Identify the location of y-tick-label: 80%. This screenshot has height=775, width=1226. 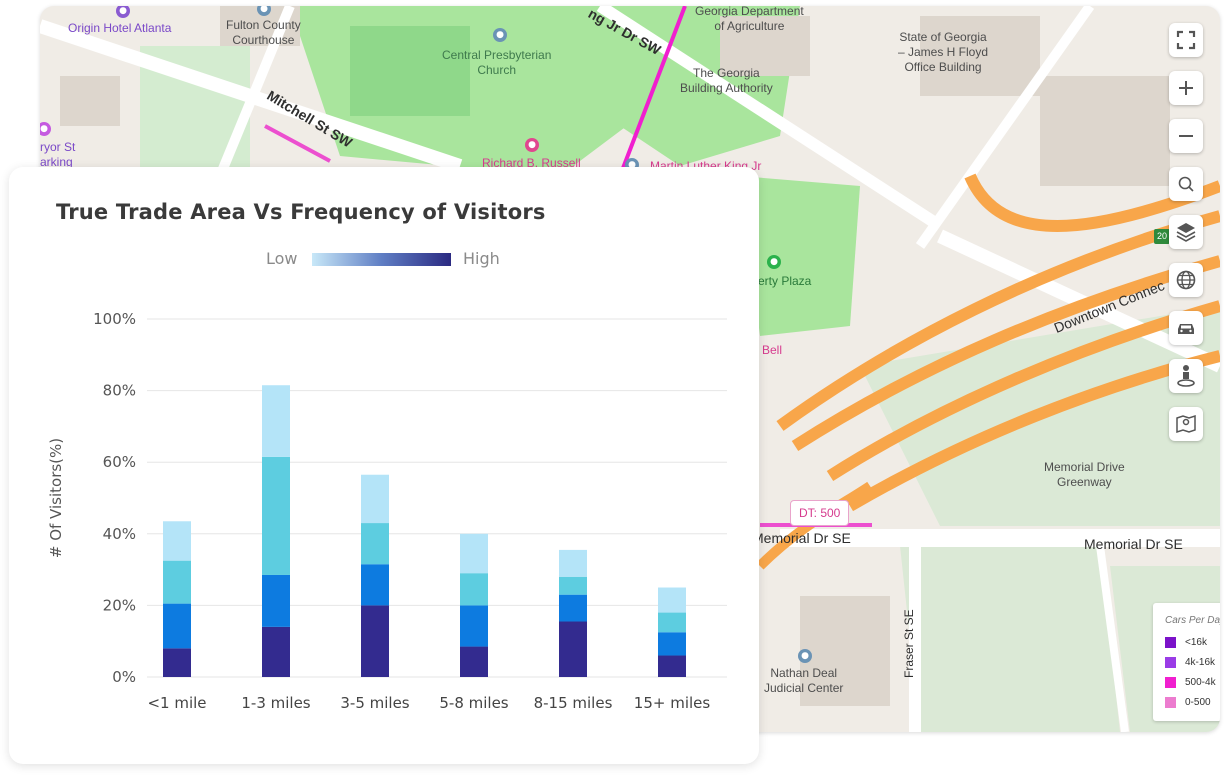
(119, 391).